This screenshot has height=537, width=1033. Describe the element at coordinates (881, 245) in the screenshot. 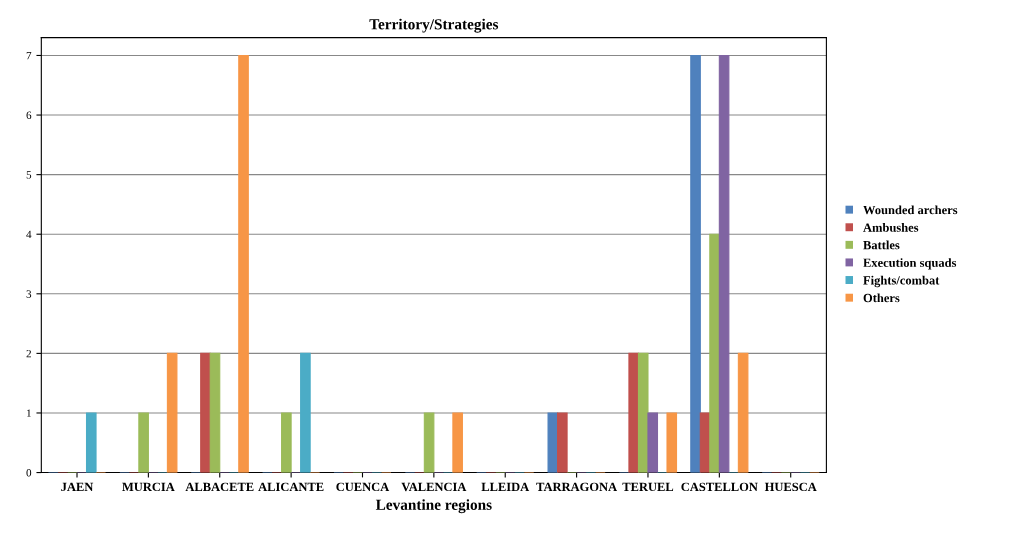

I see `legend-label: Battles` at that location.